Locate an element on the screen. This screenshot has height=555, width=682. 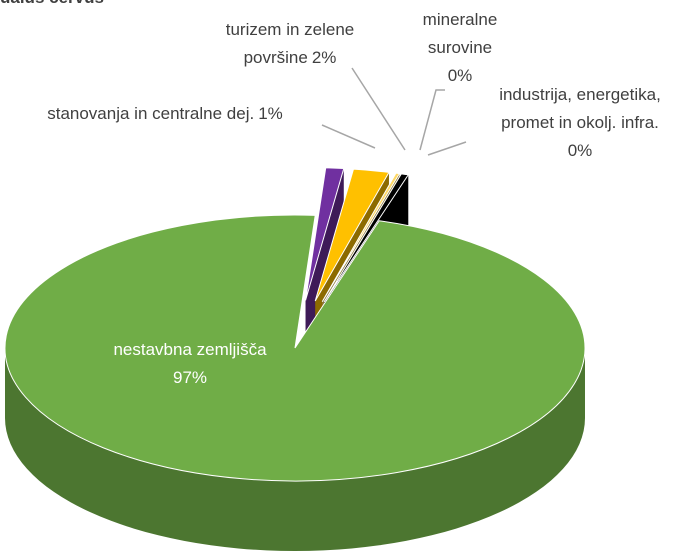
data-label: stanovanja in centralne dej. 1% is located at coordinates (165, 114).